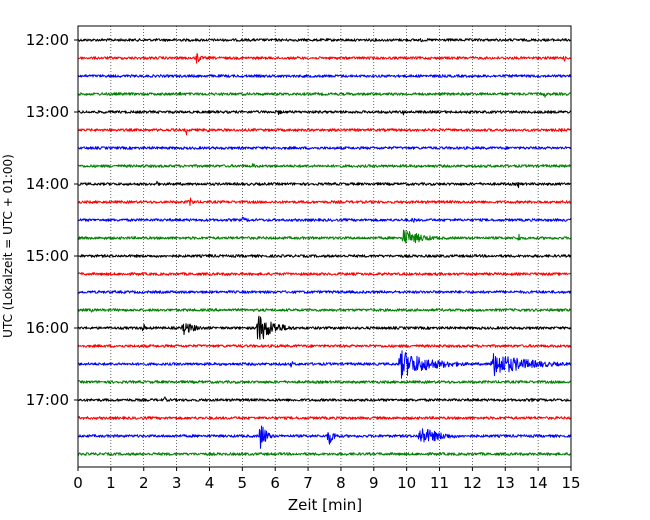 This screenshot has height=520, width=650. What do you see at coordinates (275, 483) in the screenshot?
I see `x-tick-label: 6` at bounding box center [275, 483].